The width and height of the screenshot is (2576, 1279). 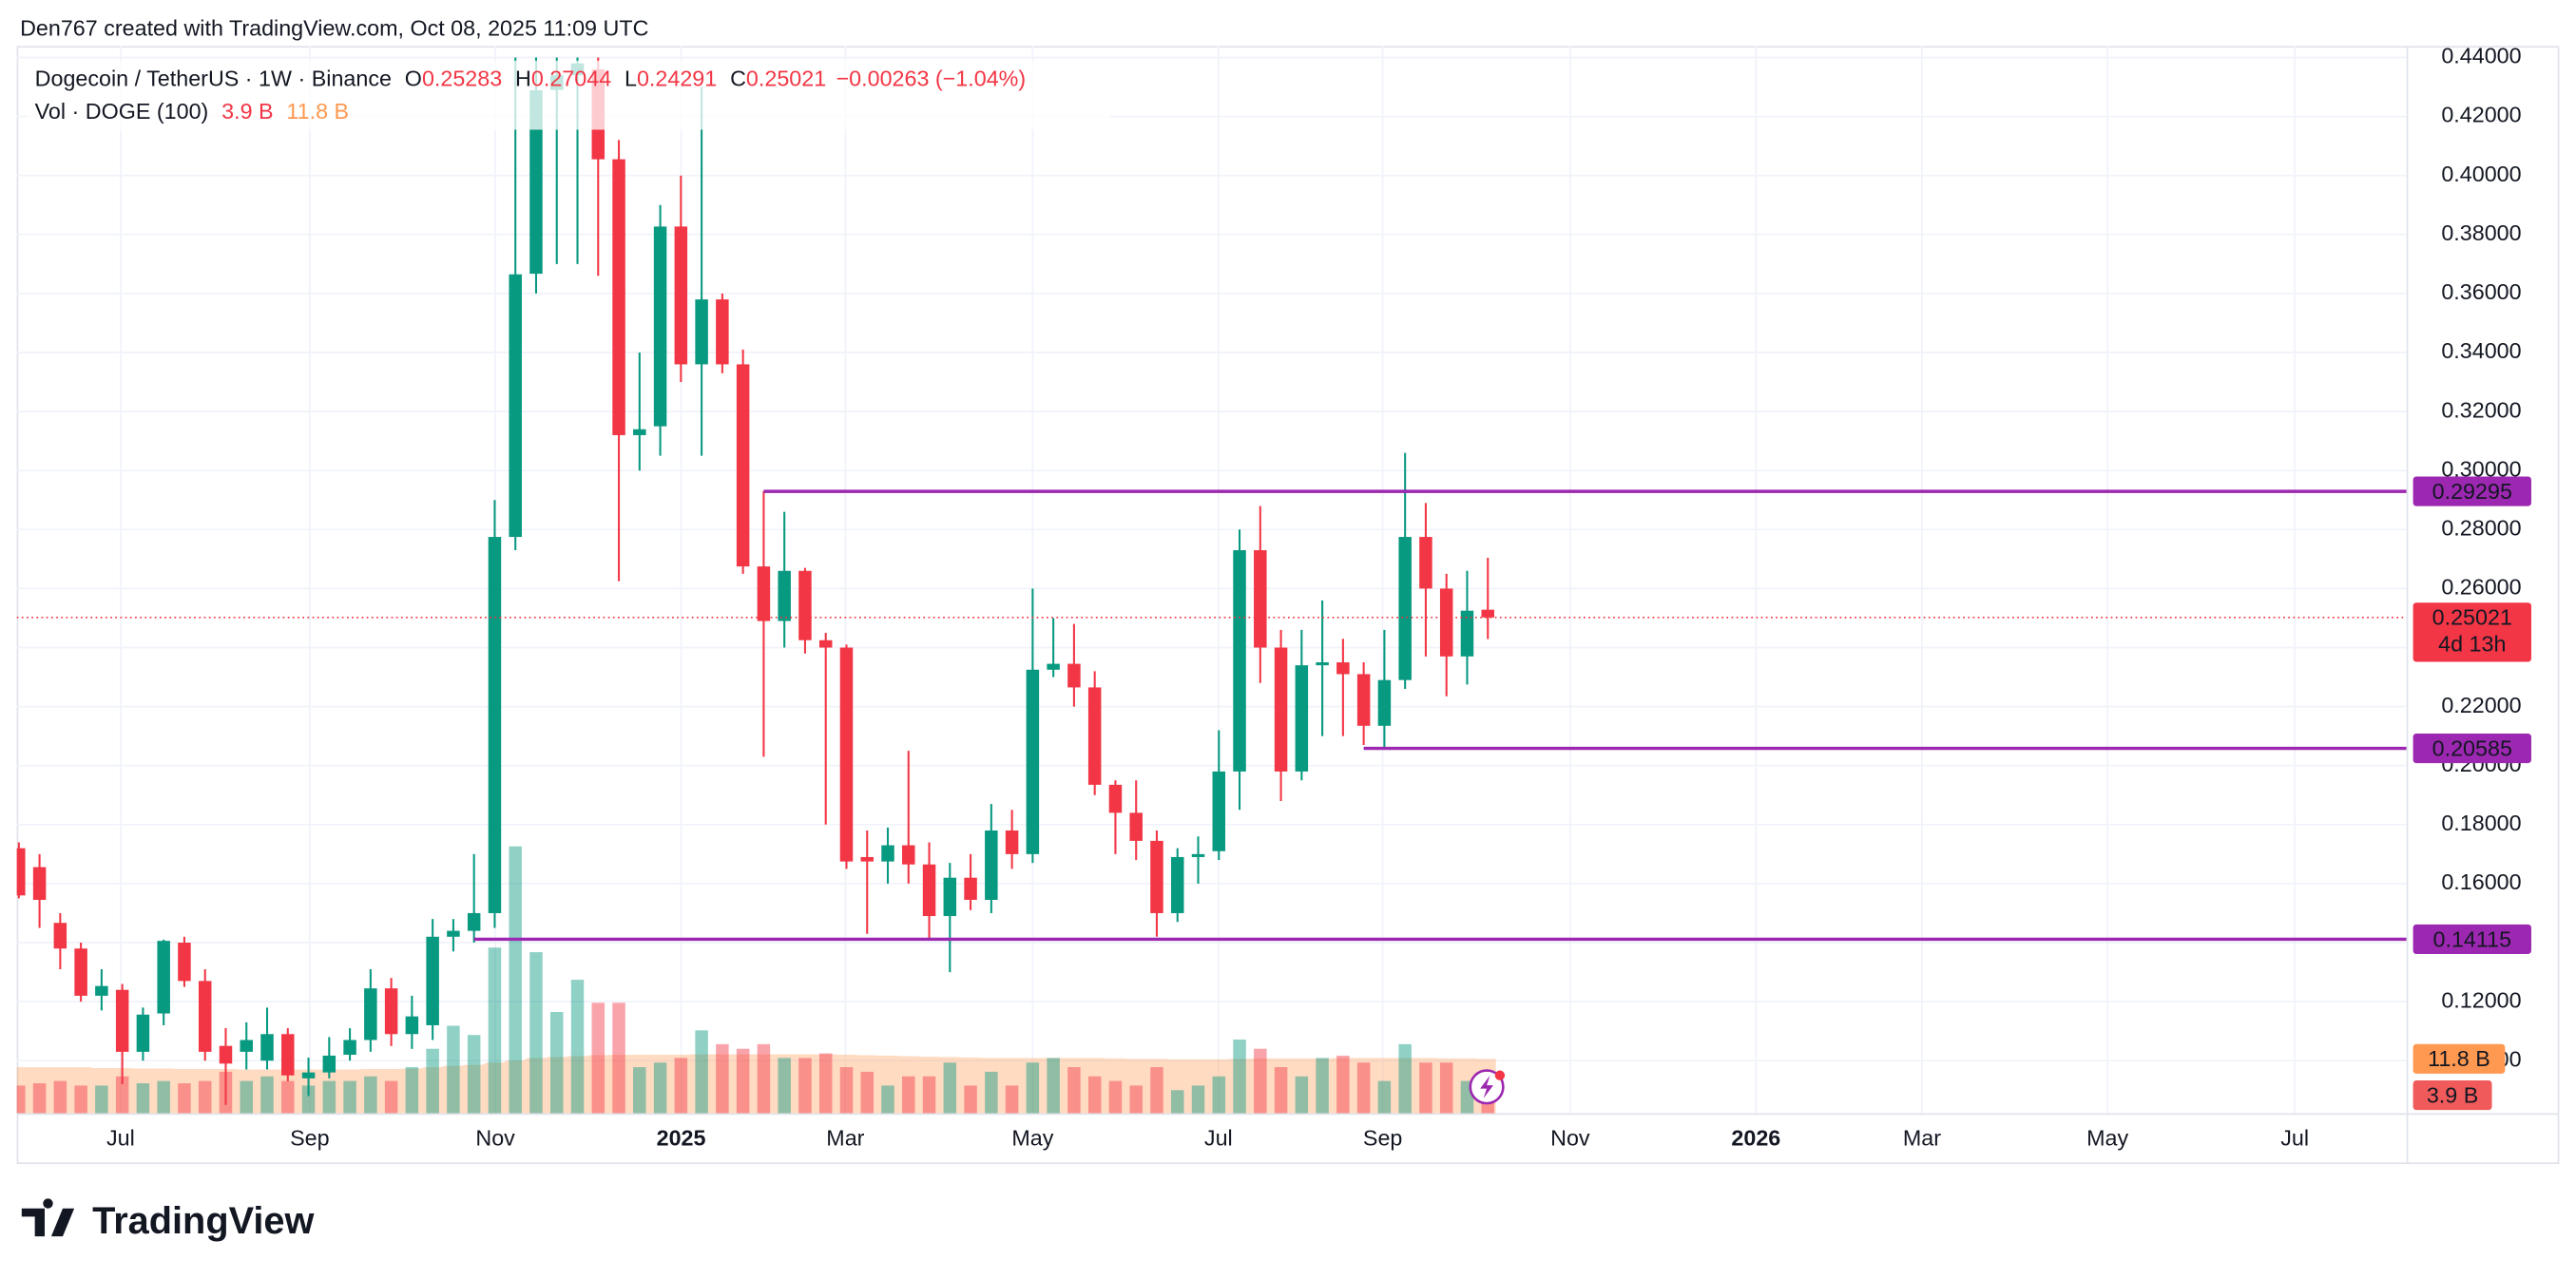 I want to click on logo, so click(x=48, y=1218).